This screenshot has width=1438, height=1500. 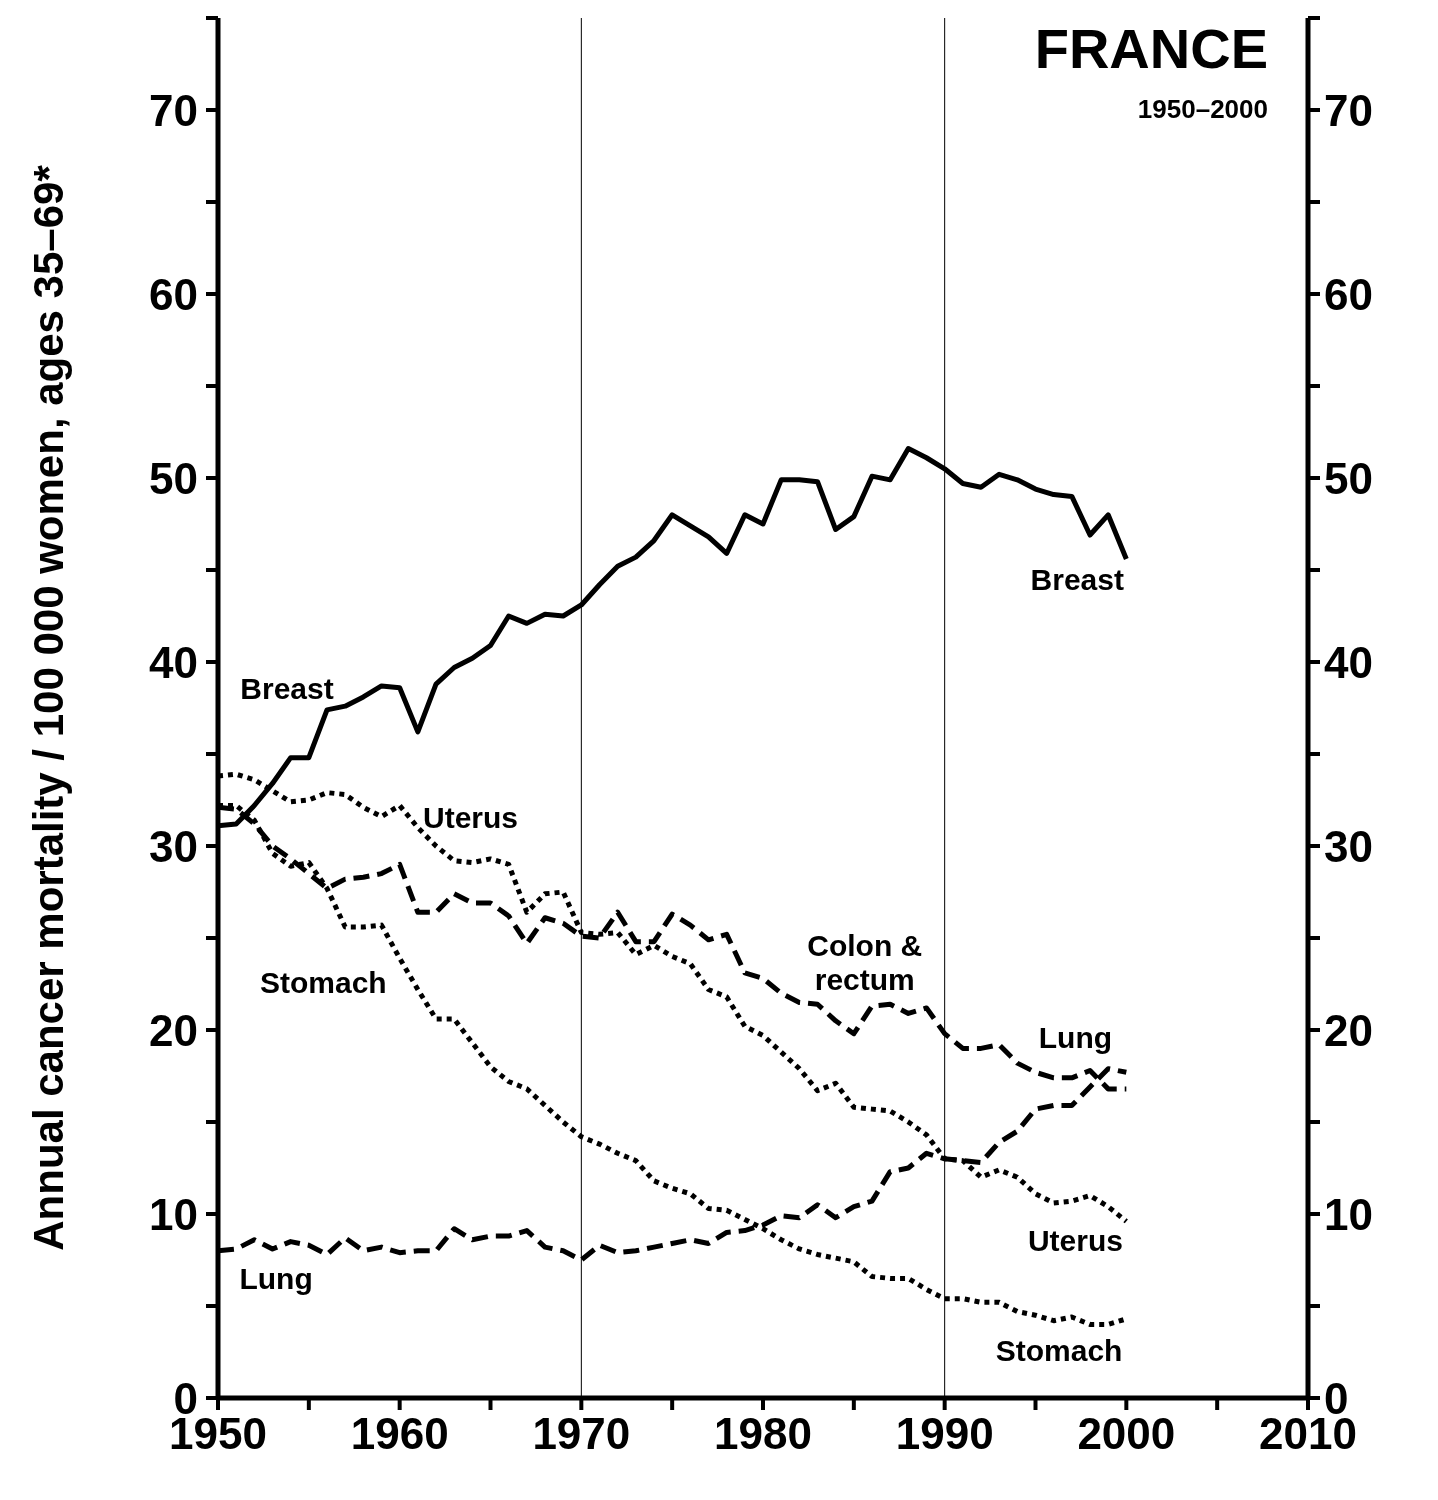 I want to click on y2-tick-label: 50, so click(x=1348, y=478).